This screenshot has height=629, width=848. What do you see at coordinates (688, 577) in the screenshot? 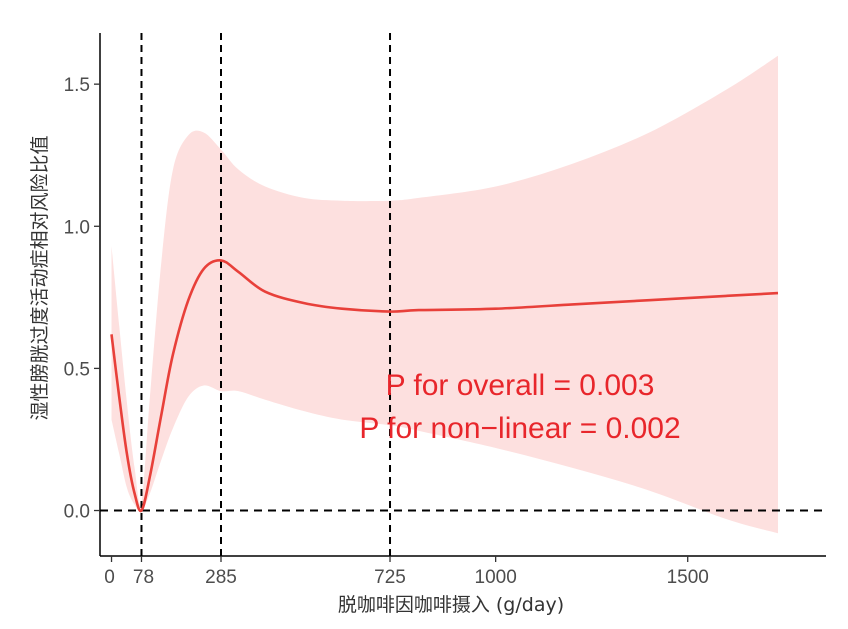
I see `x-tick-label: 1500` at bounding box center [688, 577].